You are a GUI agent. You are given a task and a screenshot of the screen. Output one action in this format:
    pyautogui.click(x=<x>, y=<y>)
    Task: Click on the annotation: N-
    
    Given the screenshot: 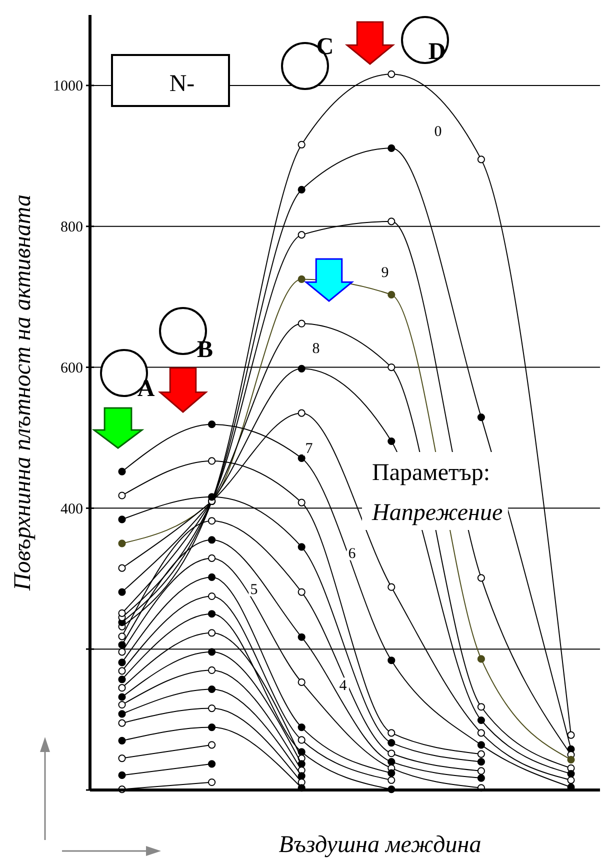 What is the action you would take?
    pyautogui.click(x=182, y=84)
    